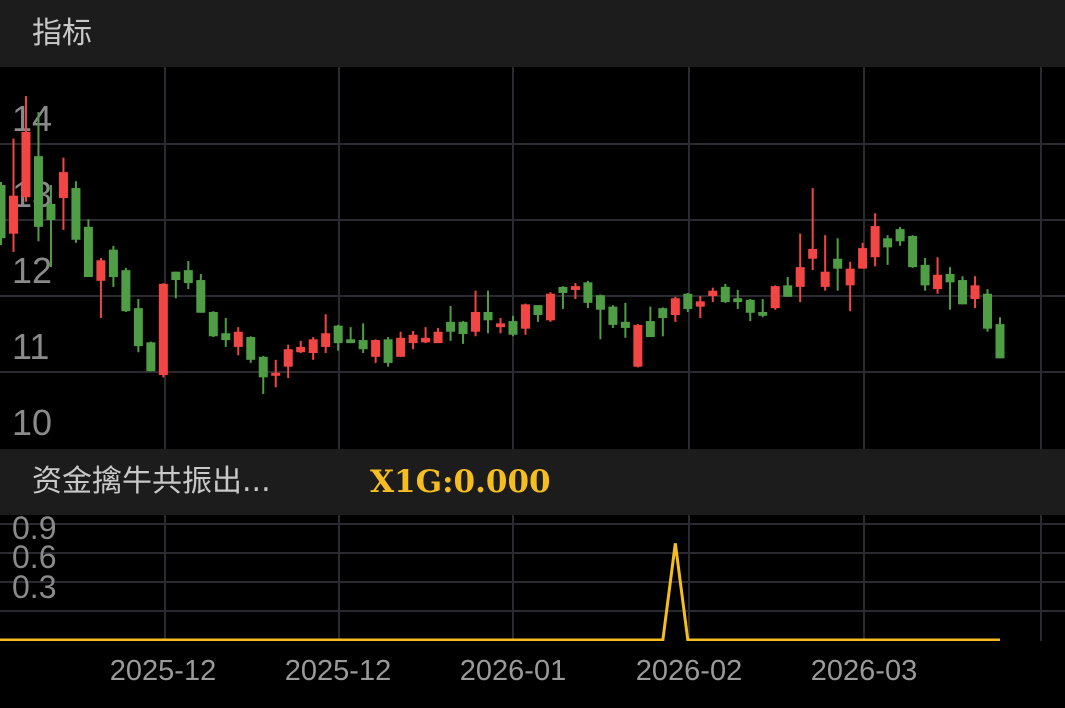 The height and width of the screenshot is (708, 1065). Describe the element at coordinates (532, 33) in the screenshot. I see `indicator-header: 指标` at that location.